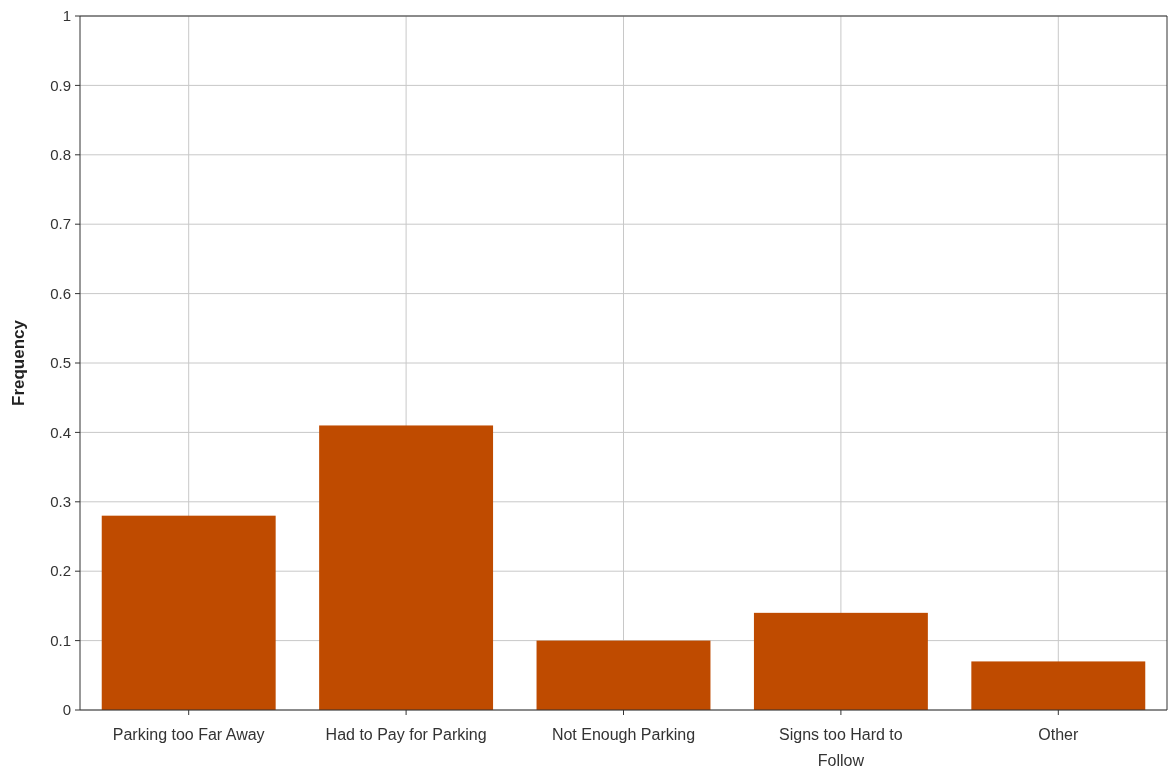 This screenshot has height=780, width=1175. I want to click on y-axis-title: Frequency, so click(18, 362).